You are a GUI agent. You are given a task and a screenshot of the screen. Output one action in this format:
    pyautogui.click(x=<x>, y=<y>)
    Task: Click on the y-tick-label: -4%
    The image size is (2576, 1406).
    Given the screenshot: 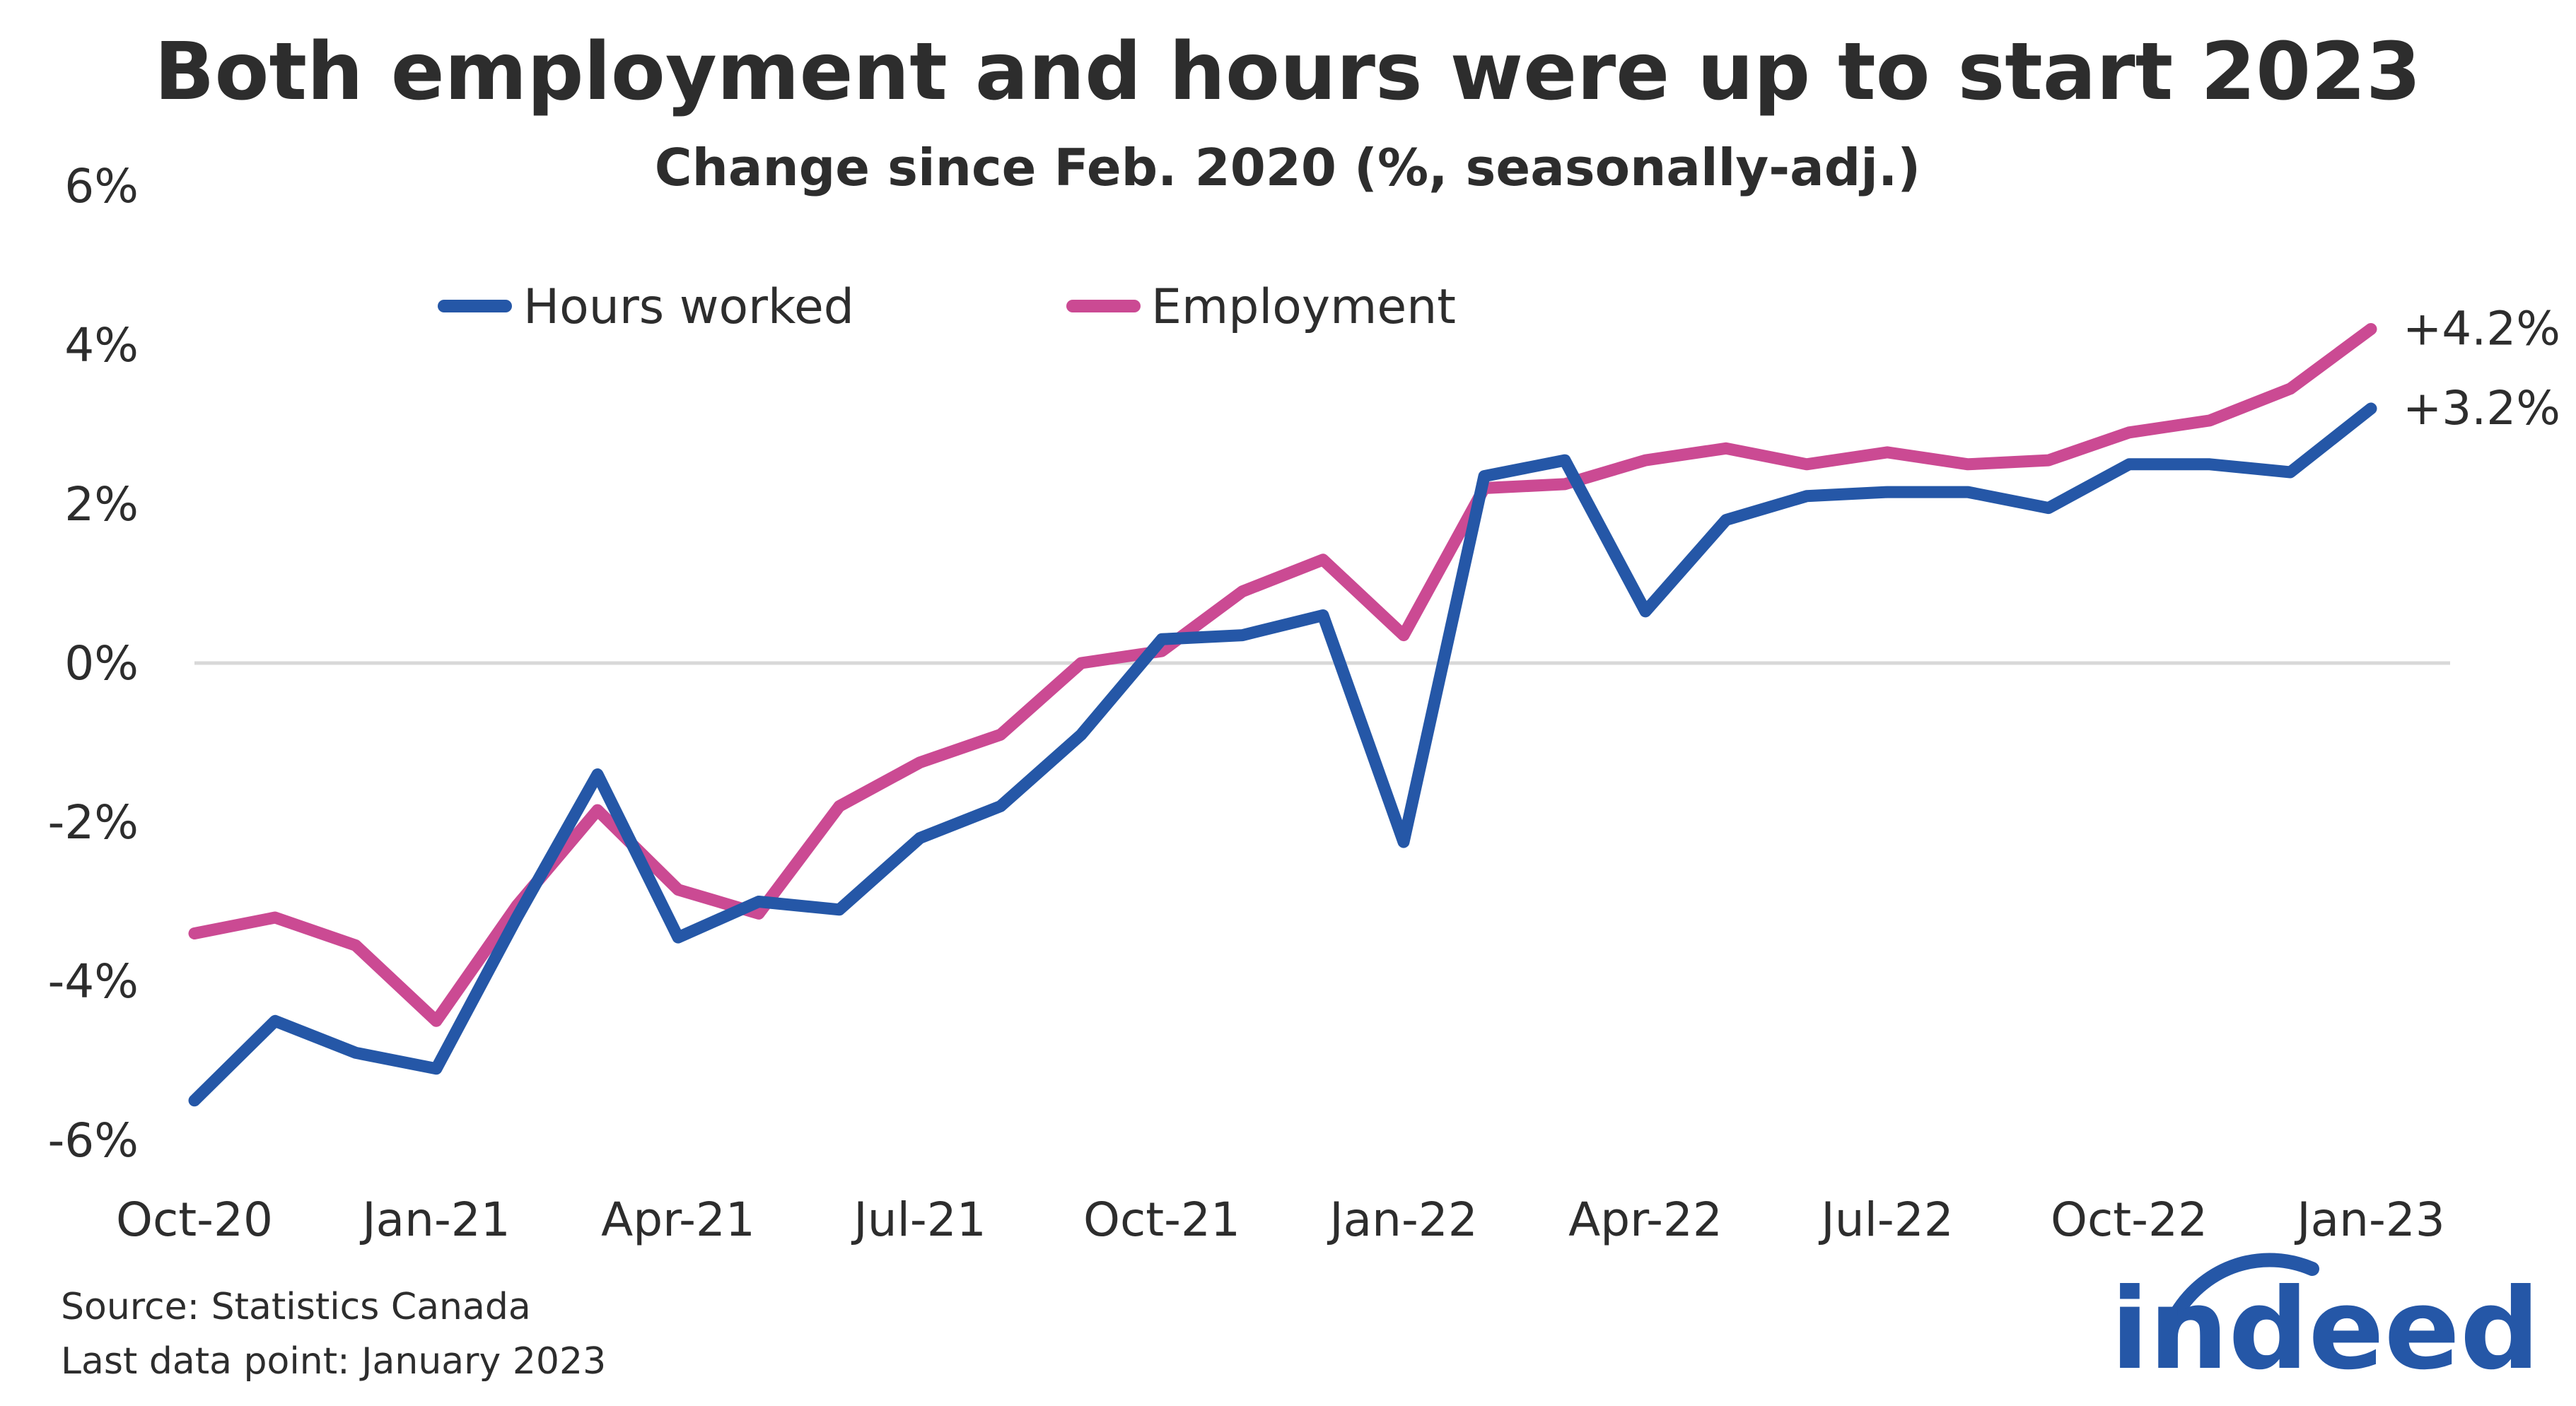 What is the action you would take?
    pyautogui.click(x=93, y=982)
    